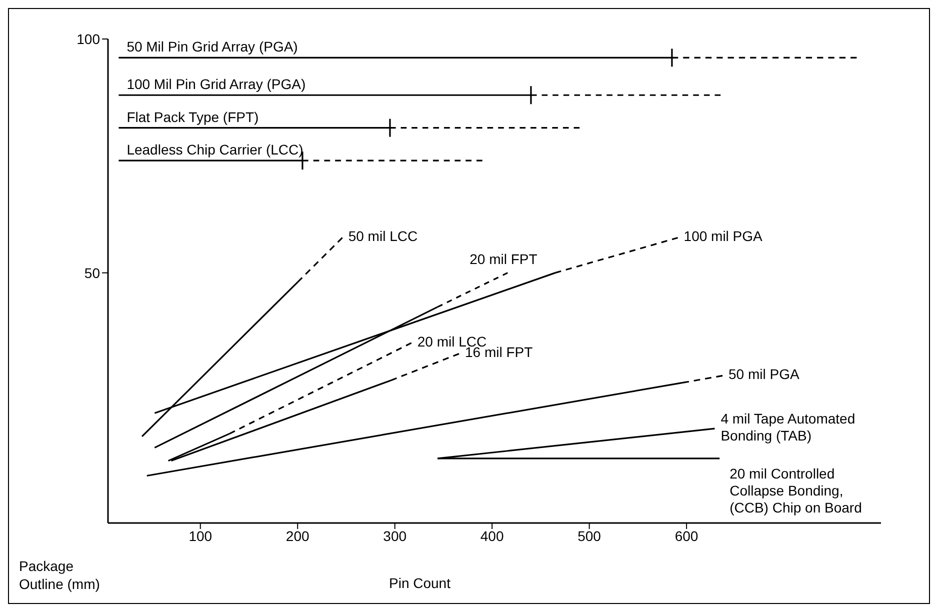 This screenshot has width=940, height=612. What do you see at coordinates (492, 536) in the screenshot?
I see `x-tick-label: 400` at bounding box center [492, 536].